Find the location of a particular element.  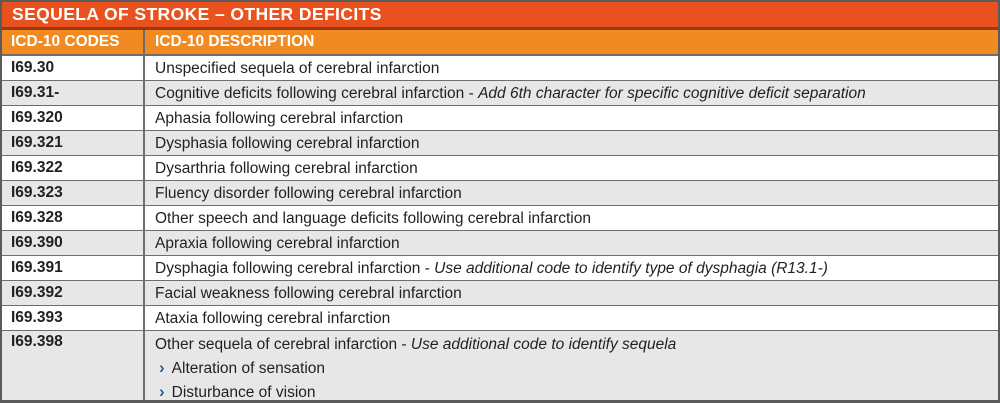

description-text: Dysarthria following cerebral infarction is located at coordinates (286, 168).